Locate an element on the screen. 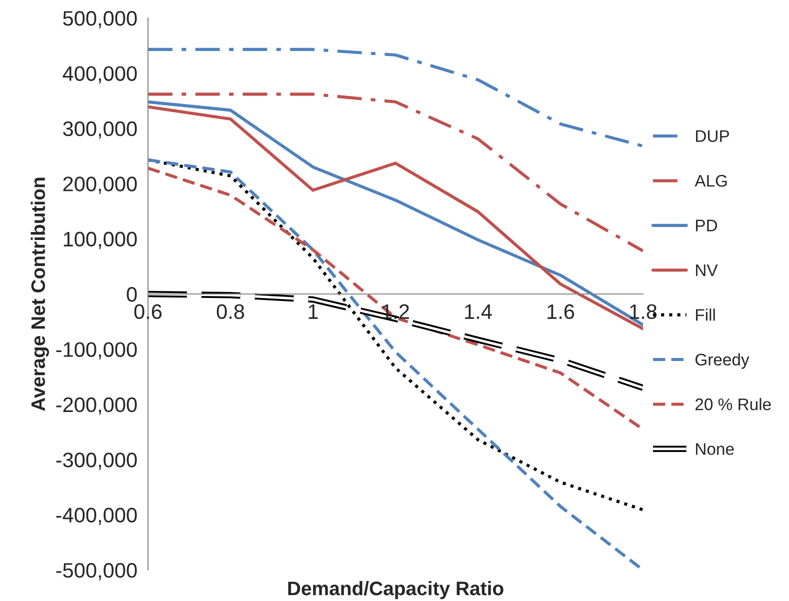 Image resolution: width=789 pixels, height=601 pixels. y-axis-title: Average Net Contribution is located at coordinates (39, 294).